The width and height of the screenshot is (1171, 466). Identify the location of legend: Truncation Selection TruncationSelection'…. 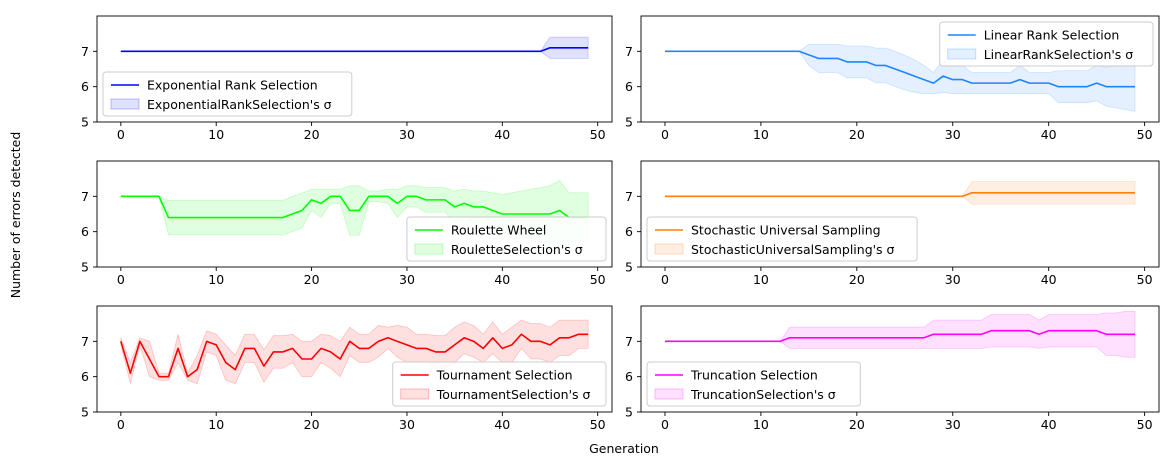
(753, 384).